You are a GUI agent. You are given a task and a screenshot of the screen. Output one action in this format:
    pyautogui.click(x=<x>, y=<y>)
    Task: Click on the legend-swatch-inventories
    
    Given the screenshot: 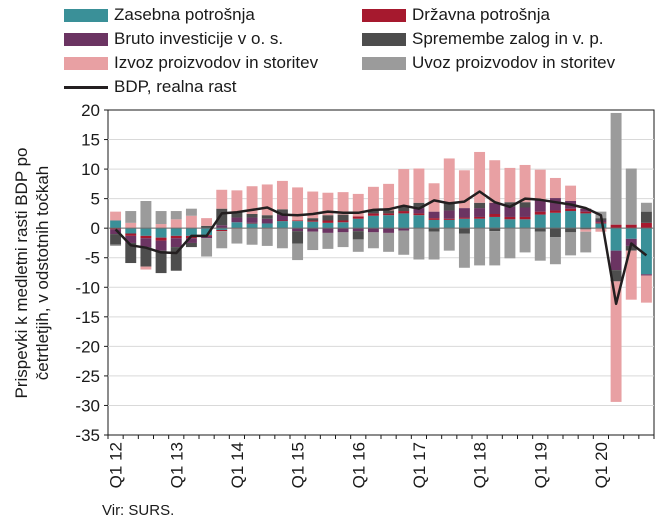 What is the action you would take?
    pyautogui.click(x=384, y=39)
    